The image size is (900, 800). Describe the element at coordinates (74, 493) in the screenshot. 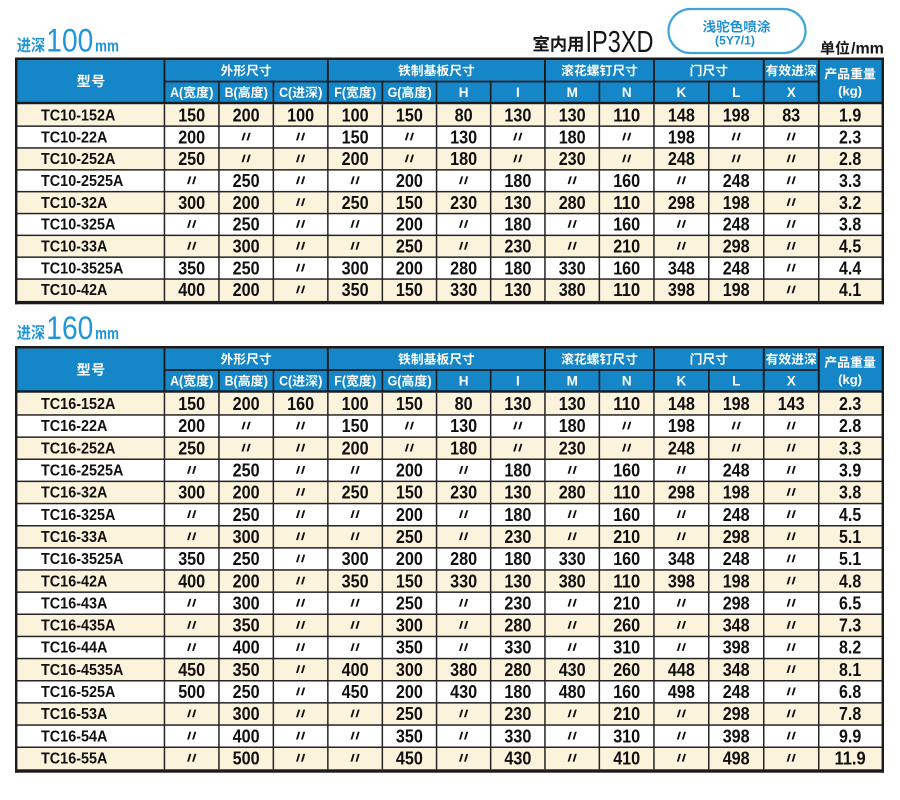

I see `svg-text: TC16-32A` at that location.